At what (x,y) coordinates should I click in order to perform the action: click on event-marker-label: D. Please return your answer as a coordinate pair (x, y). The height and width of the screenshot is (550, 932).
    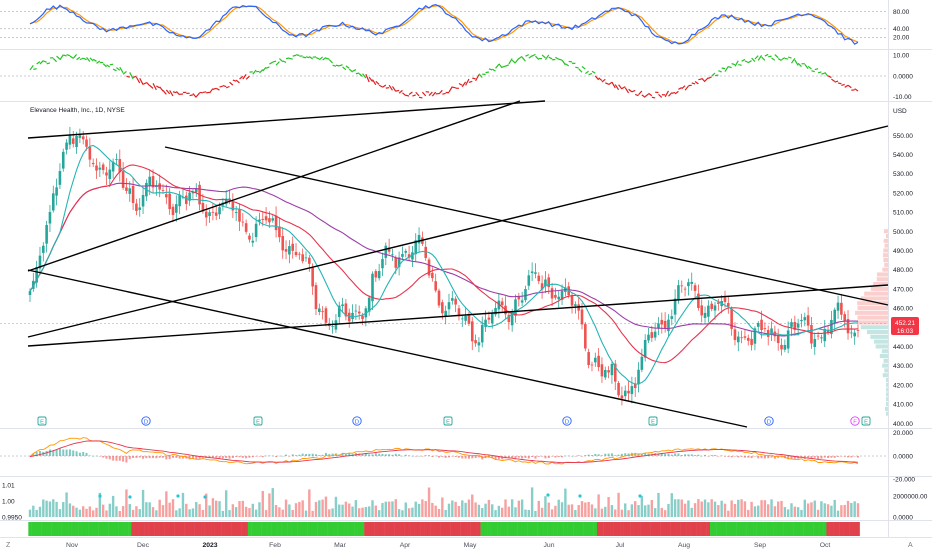
    Looking at the image, I should click on (357, 422).